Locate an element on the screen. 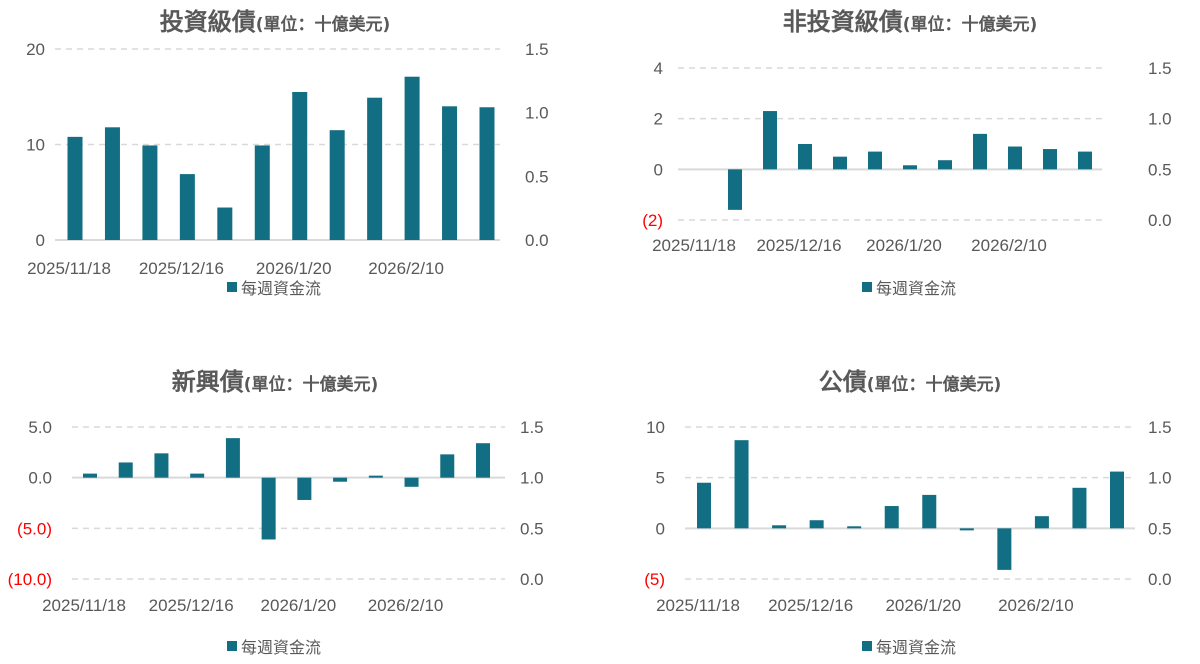  chart-title: 公債(單位：十億美元) is located at coordinates (910, 382).